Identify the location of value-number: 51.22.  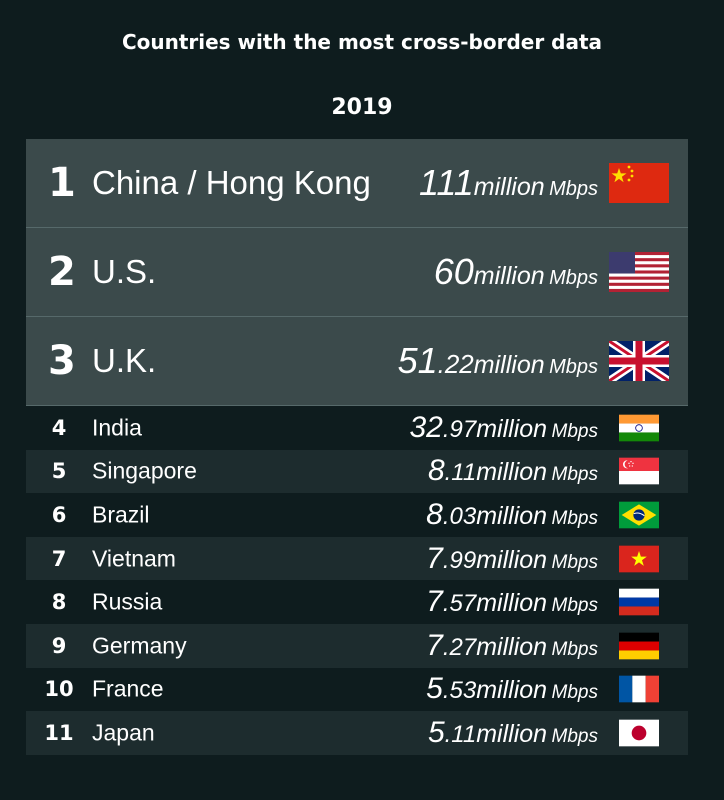
(436, 360).